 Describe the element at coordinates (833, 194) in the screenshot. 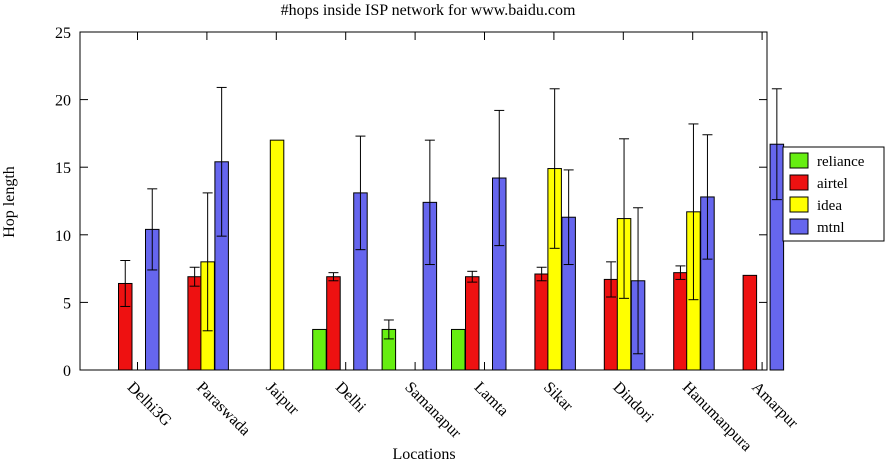

I see `legend: reliance airtel idea mtnl` at that location.